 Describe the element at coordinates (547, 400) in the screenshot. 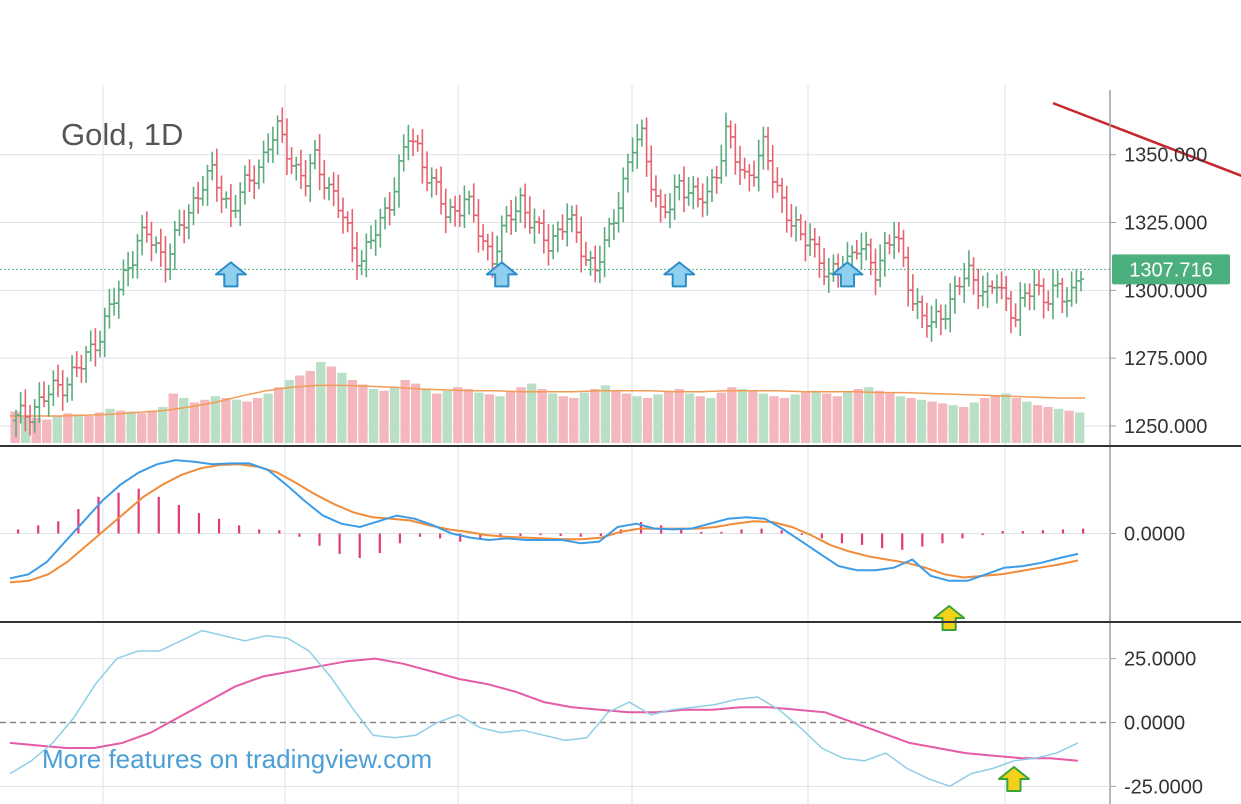

I see `volume-moving-average-line` at that location.